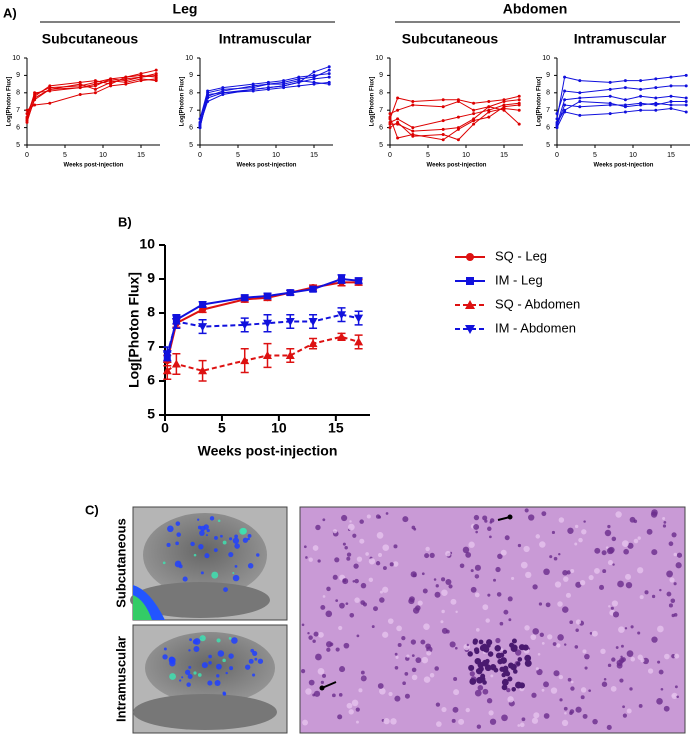  Describe the element at coordinates (189, 58) in the screenshot. I see `y-tick-label: 10` at that location.